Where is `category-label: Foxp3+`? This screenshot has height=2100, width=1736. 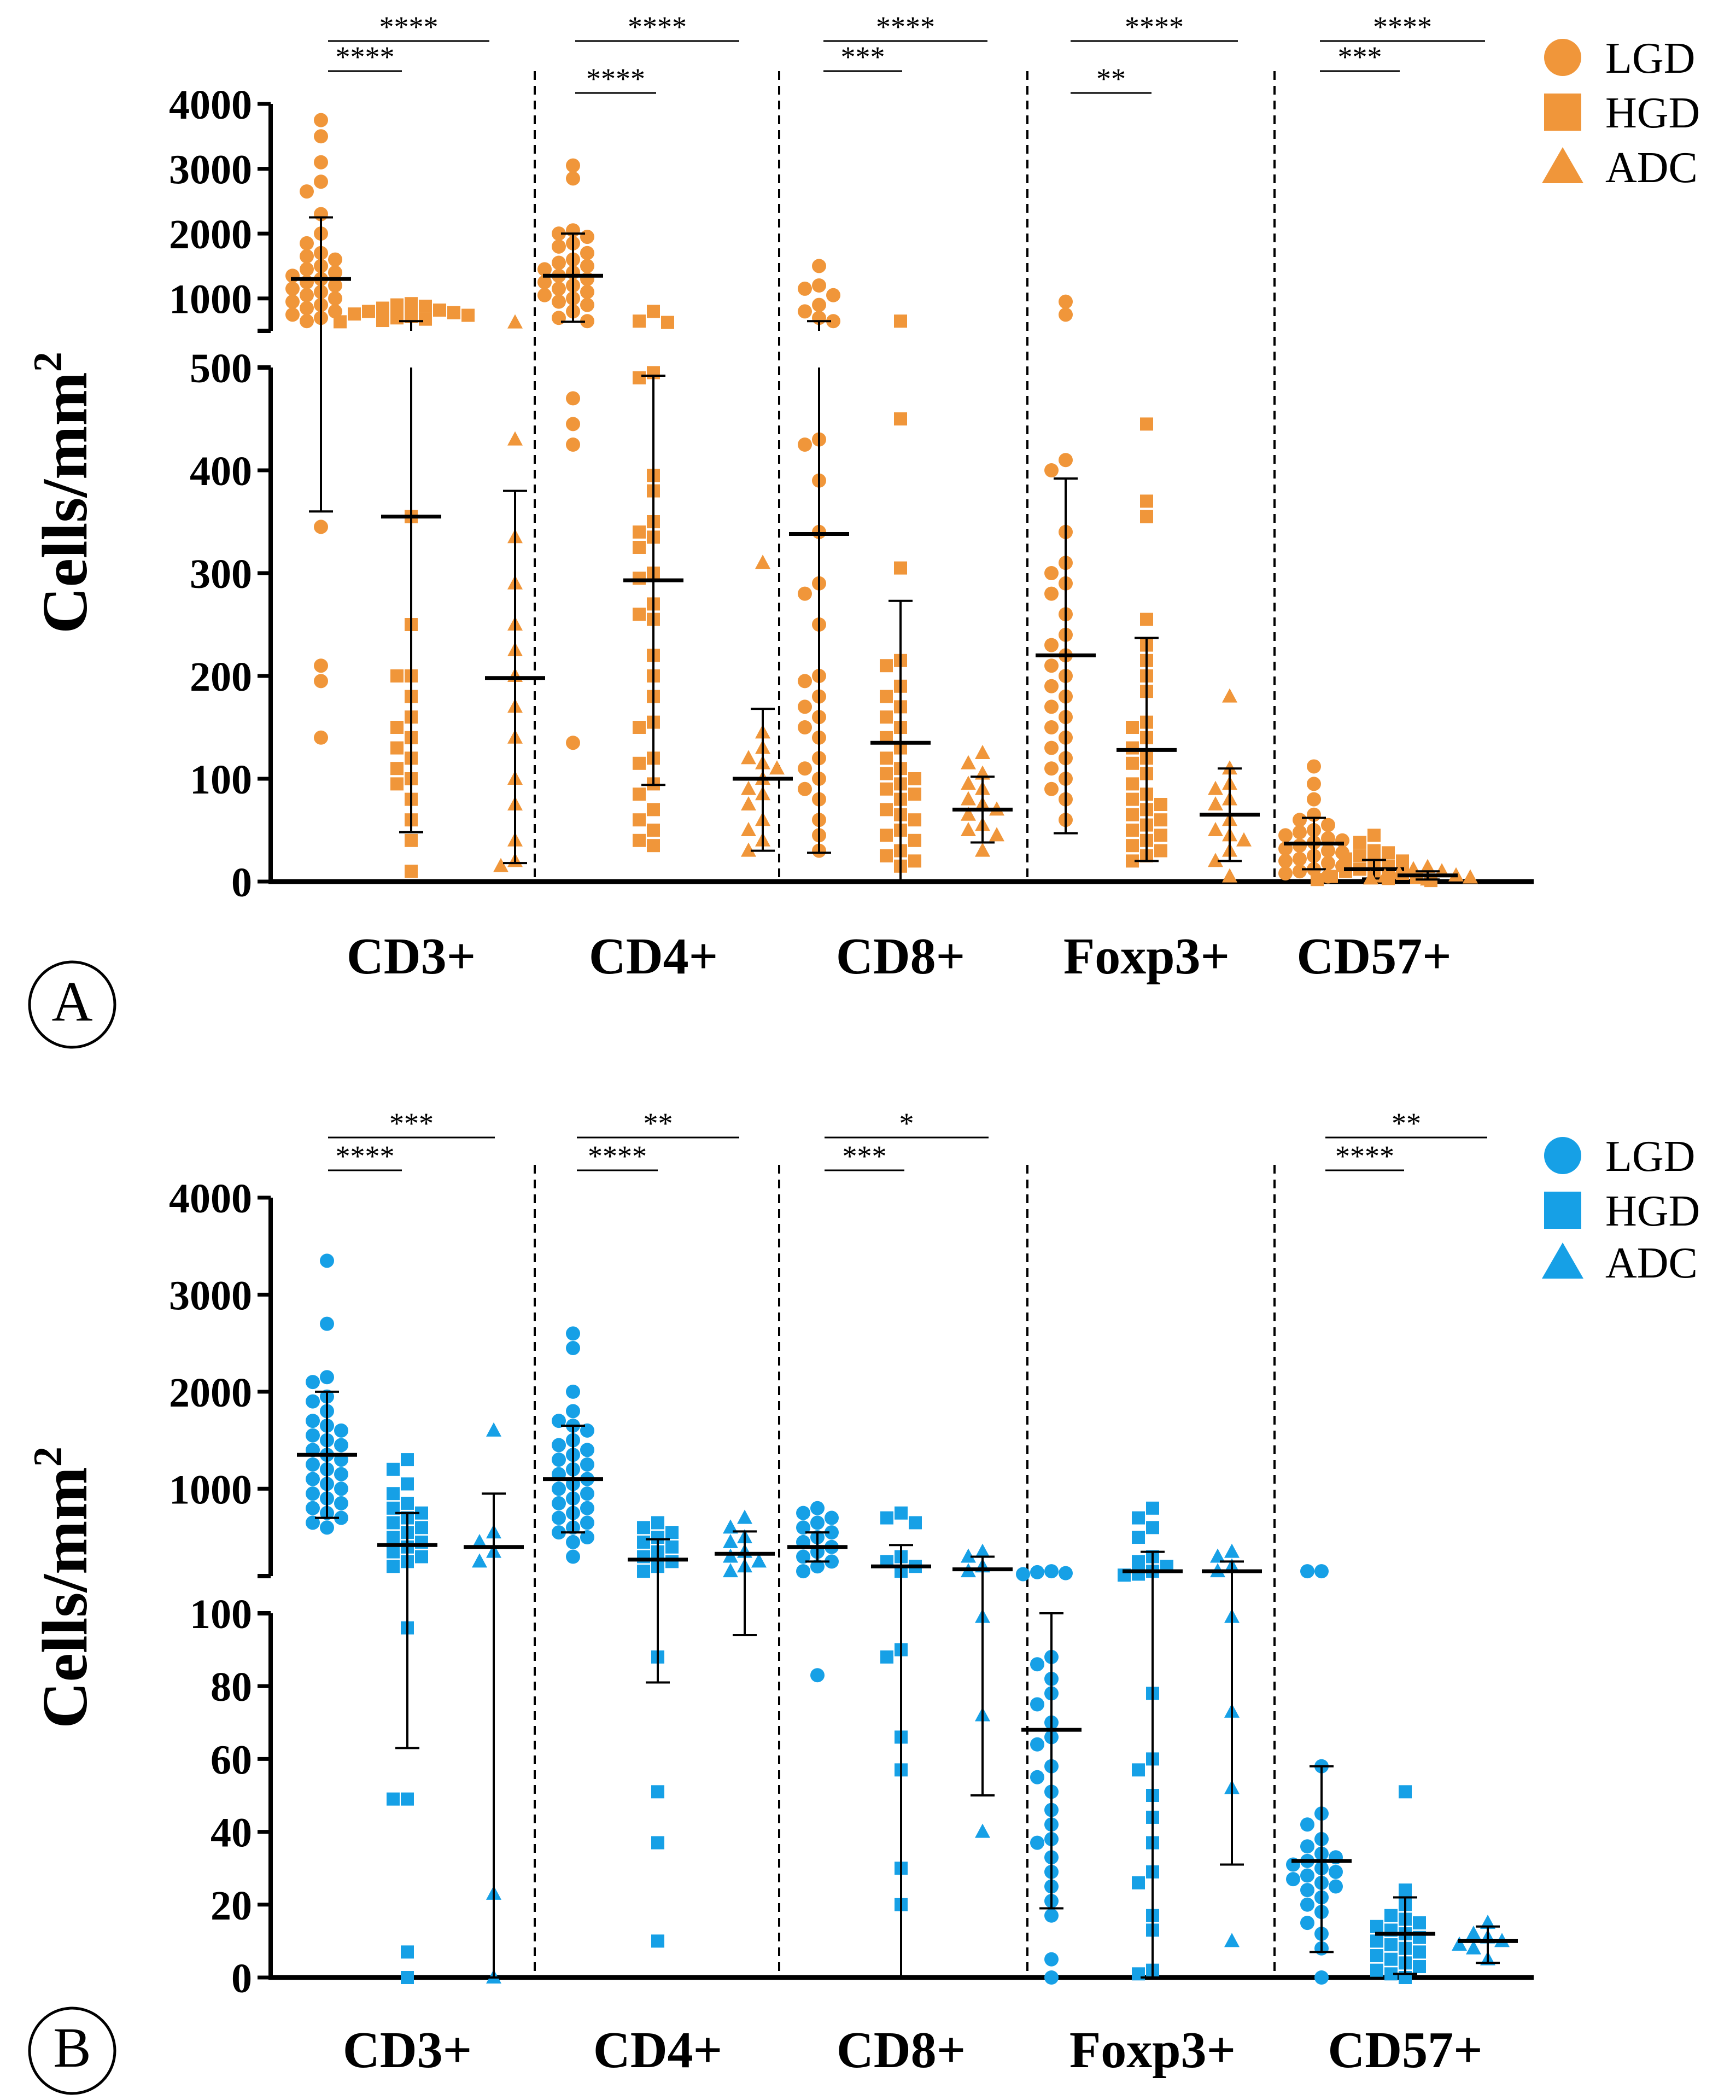
category-label: Foxp3+ is located at coordinates (1146, 956).